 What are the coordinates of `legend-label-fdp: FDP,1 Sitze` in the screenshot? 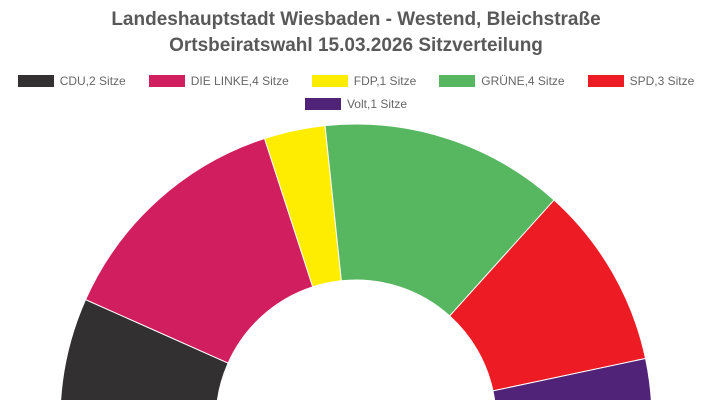 It's located at (385, 81).